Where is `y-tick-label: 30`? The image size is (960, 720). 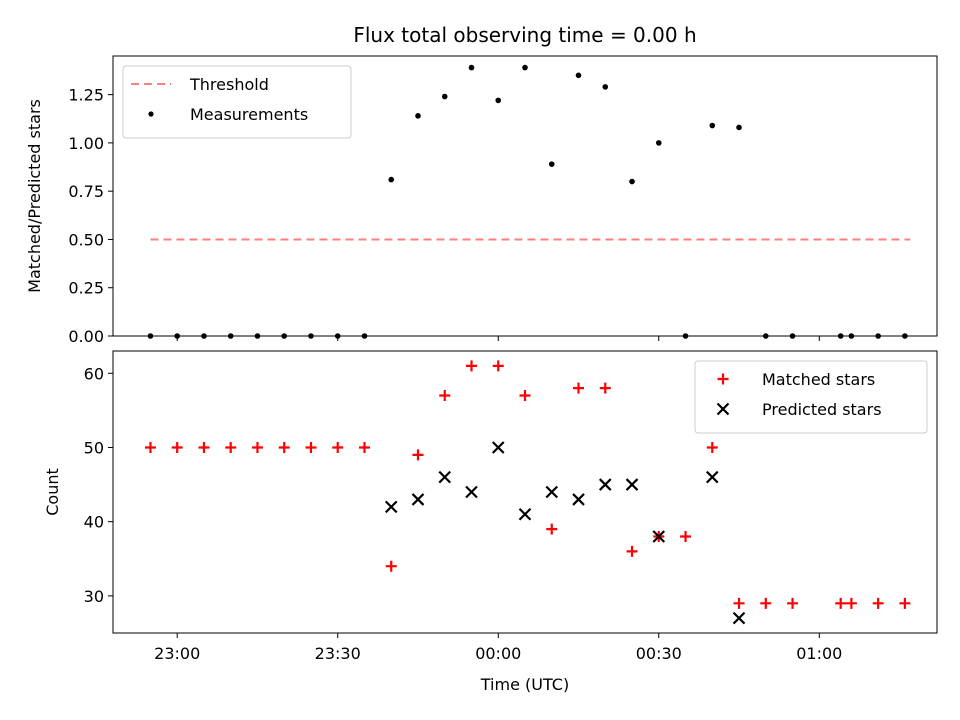 y-tick-label: 30 is located at coordinates (94, 596).